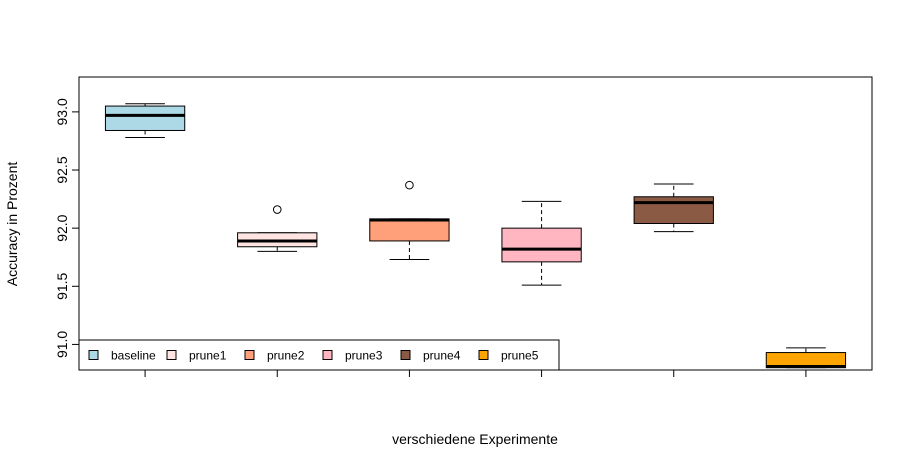 Image resolution: width=912 pixels, height=469 pixels. What do you see at coordinates (475, 439) in the screenshot?
I see `x-axis-title: verschiedene Experimente` at bounding box center [475, 439].